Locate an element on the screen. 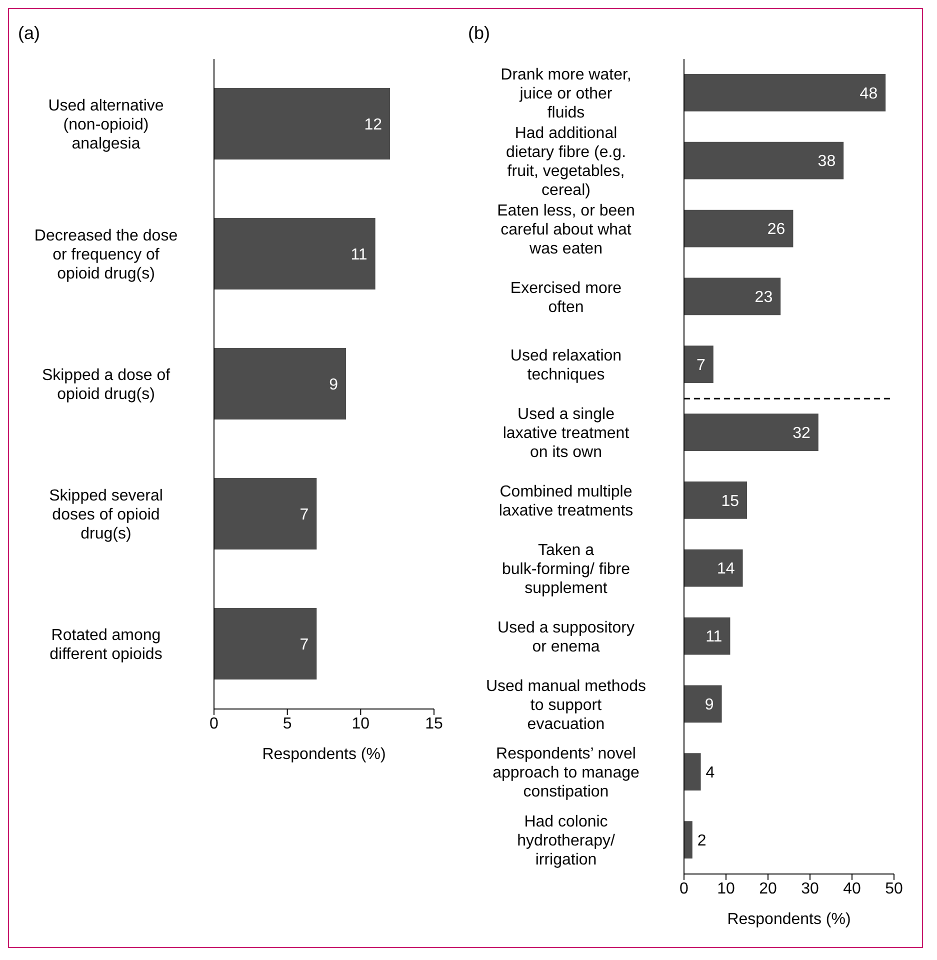  text: (a) is located at coordinates (29, 33).